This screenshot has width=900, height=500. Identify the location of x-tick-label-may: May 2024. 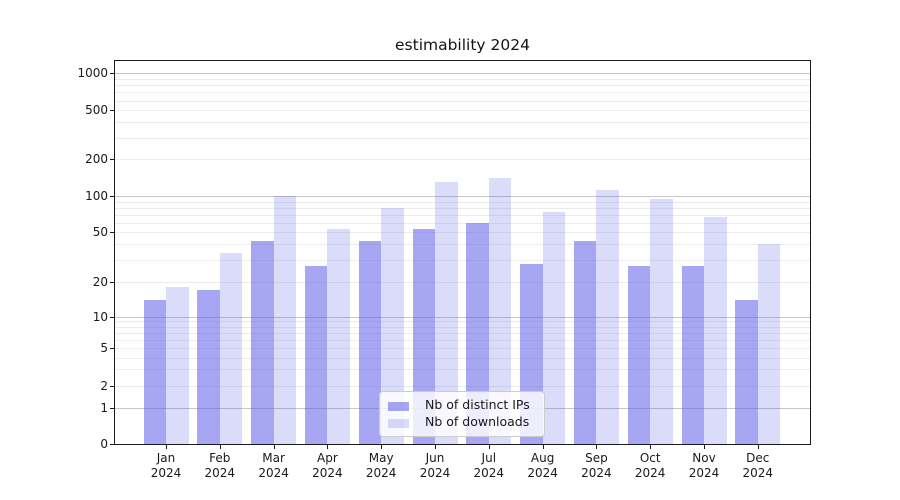
(381, 465).